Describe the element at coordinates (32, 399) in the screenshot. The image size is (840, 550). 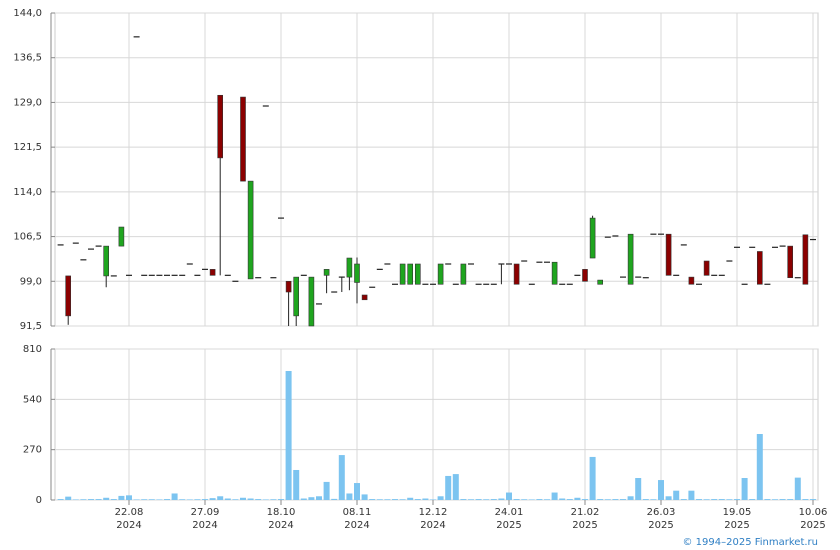
I see `y-tick-label: 540` at that location.